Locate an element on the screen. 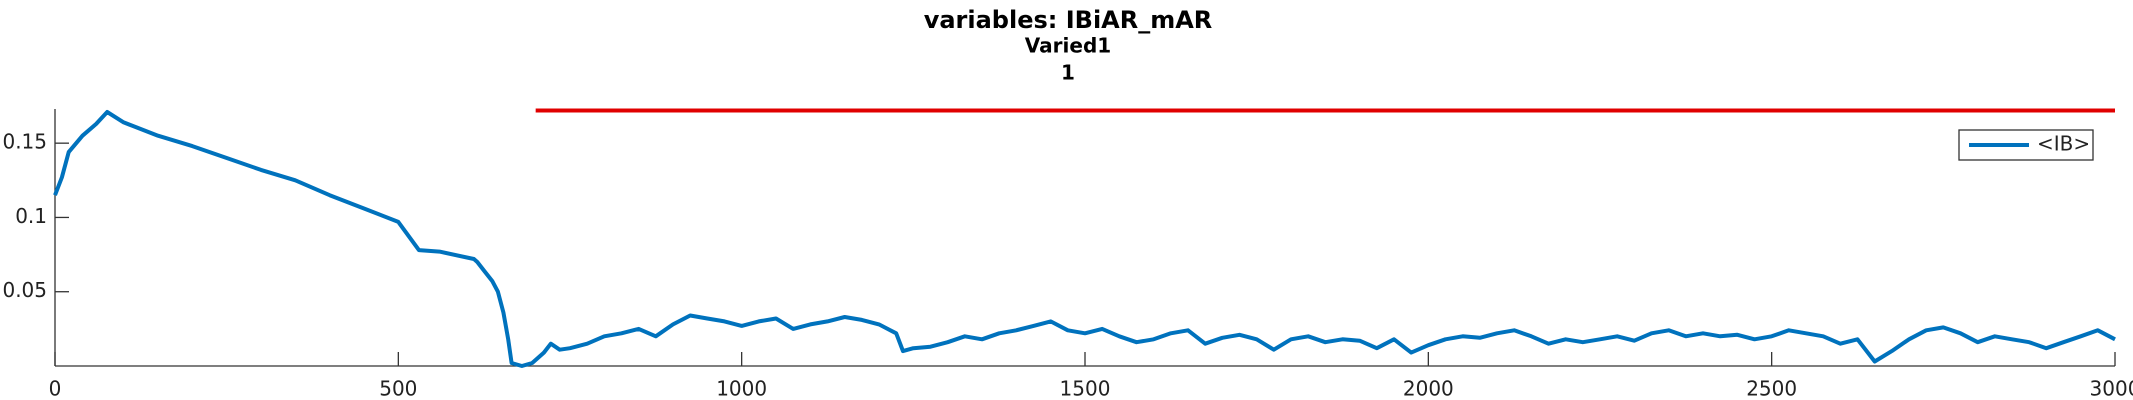 The height and width of the screenshot is (400, 2133). x-tick-label: 1000 is located at coordinates (741, 388).